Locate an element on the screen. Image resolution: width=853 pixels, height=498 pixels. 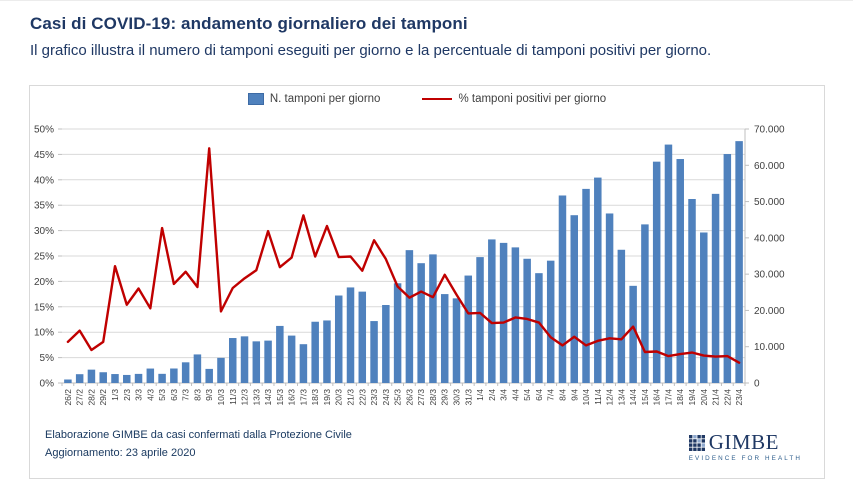
x-axis-tick-label: 1/3 is located at coordinates (115, 395).